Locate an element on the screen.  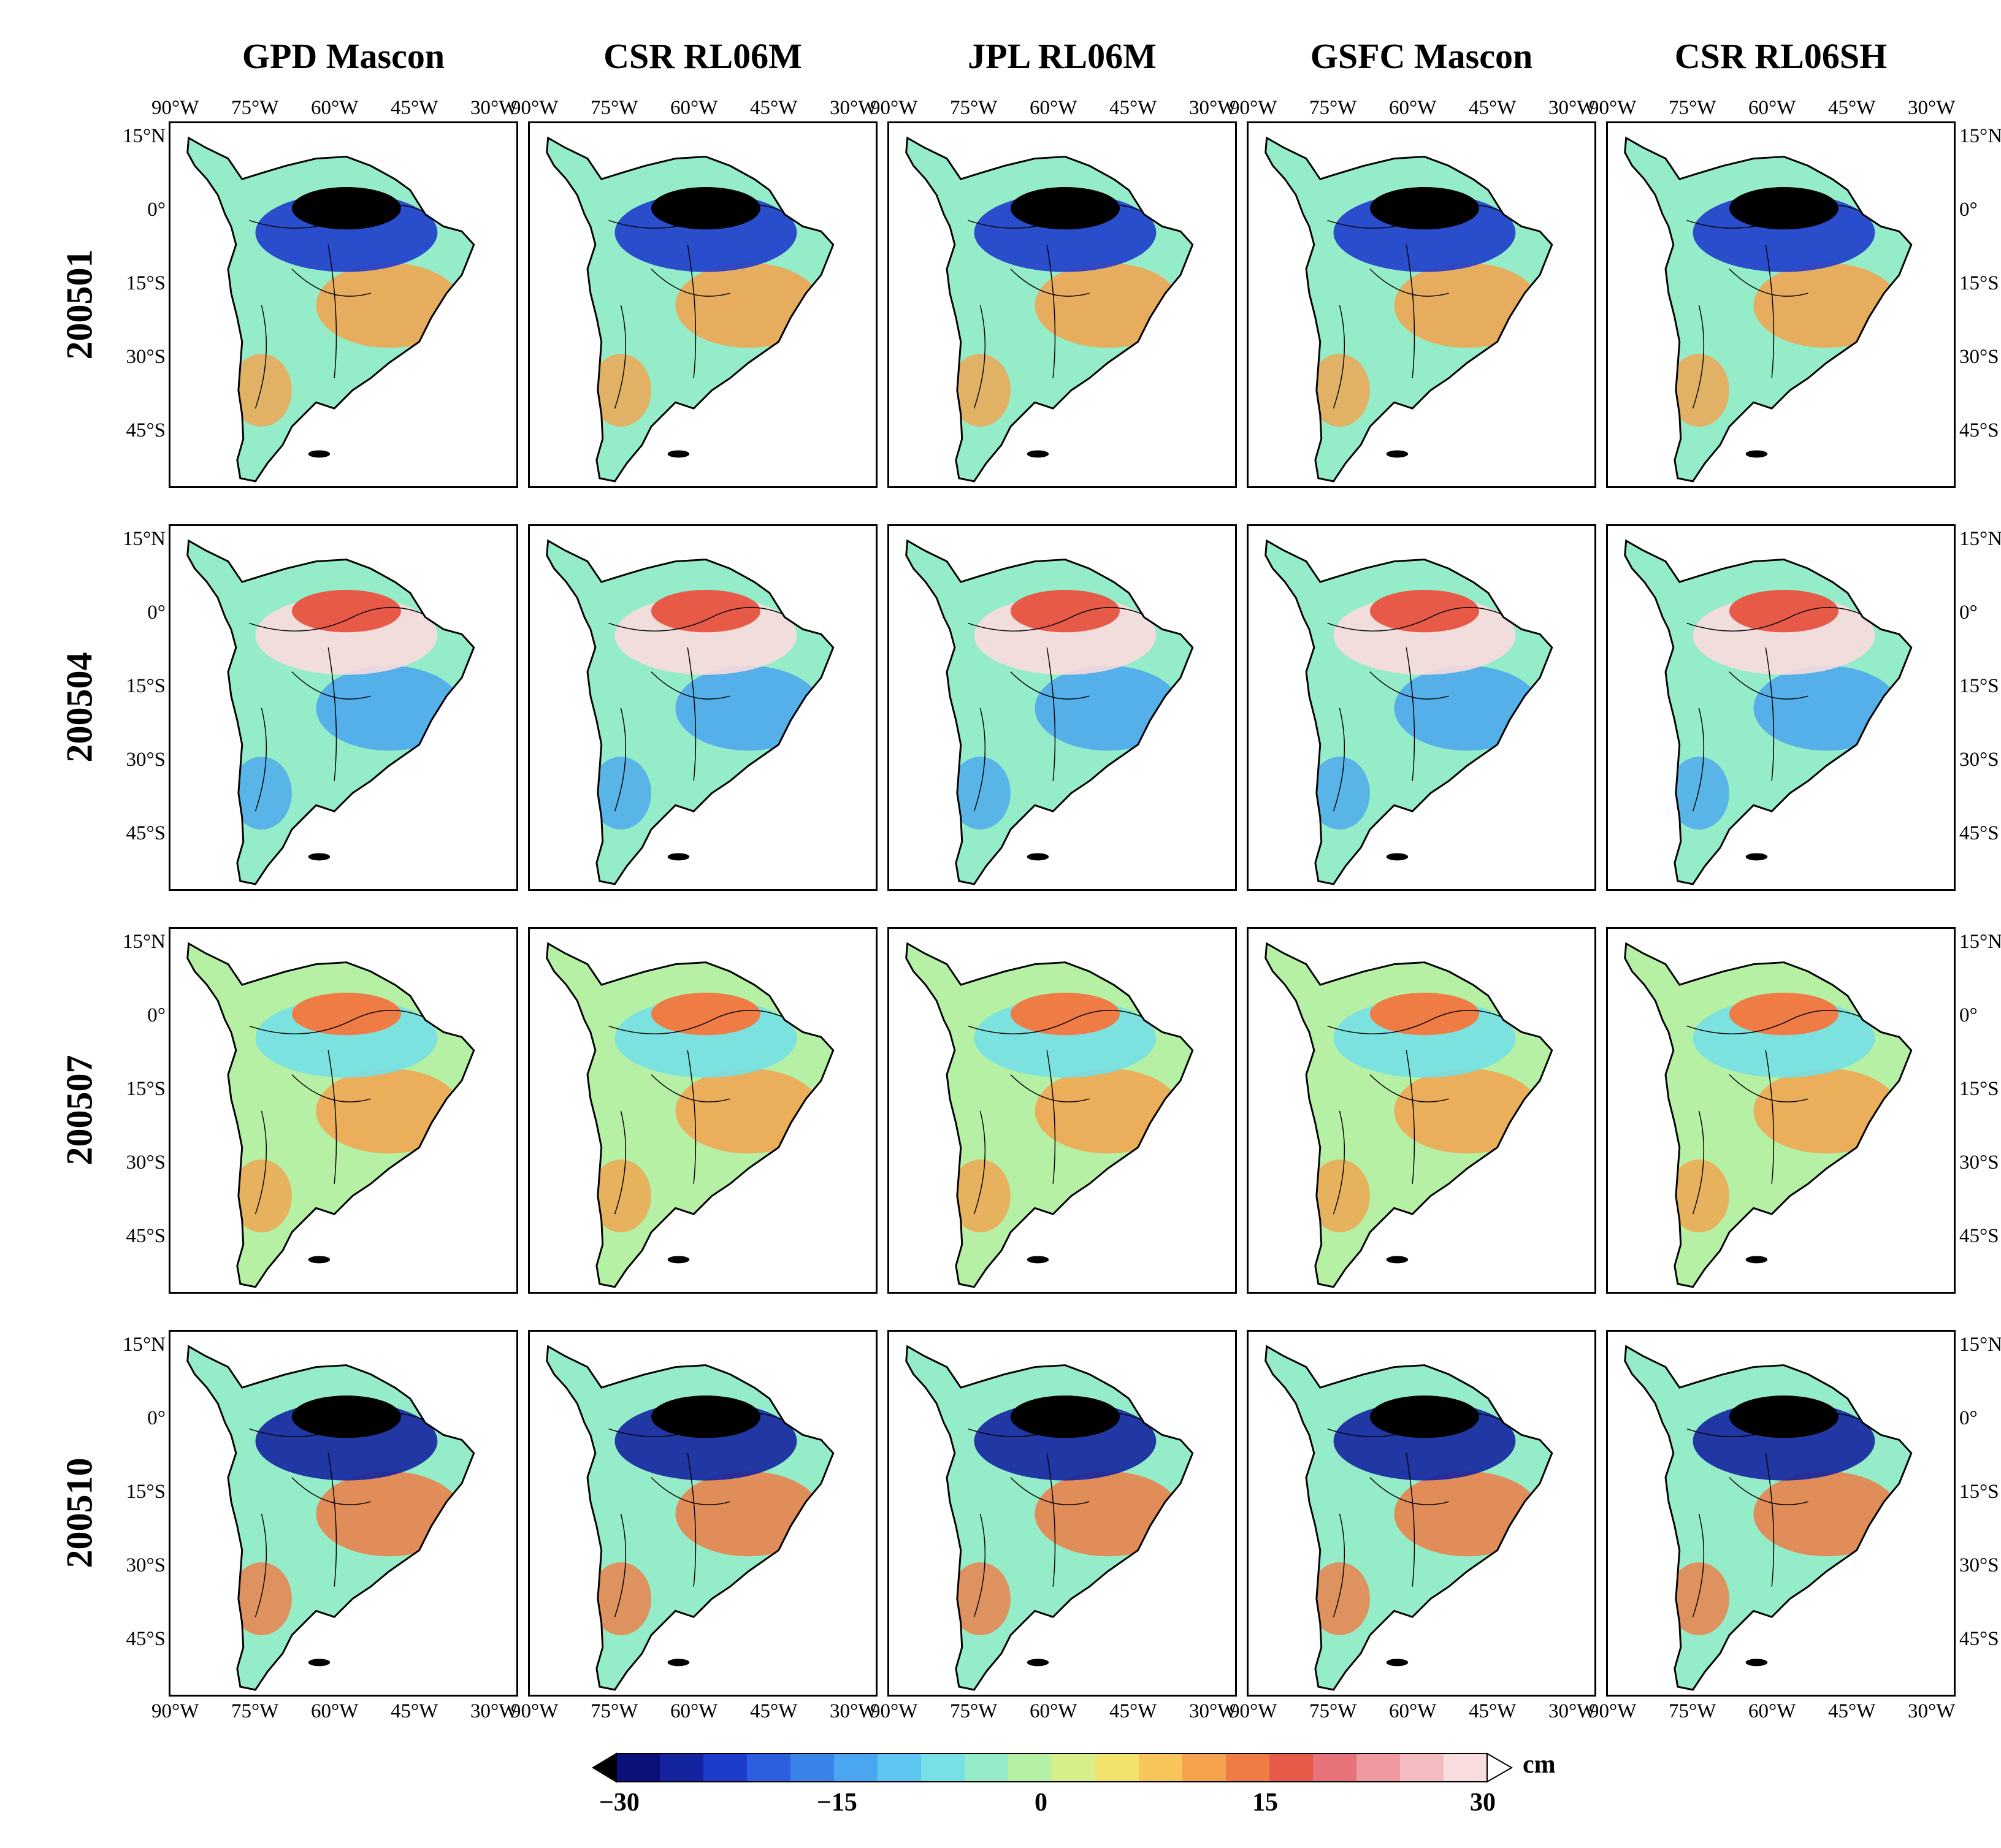
column-title: CSR RL06SH is located at coordinates (1781, 56).